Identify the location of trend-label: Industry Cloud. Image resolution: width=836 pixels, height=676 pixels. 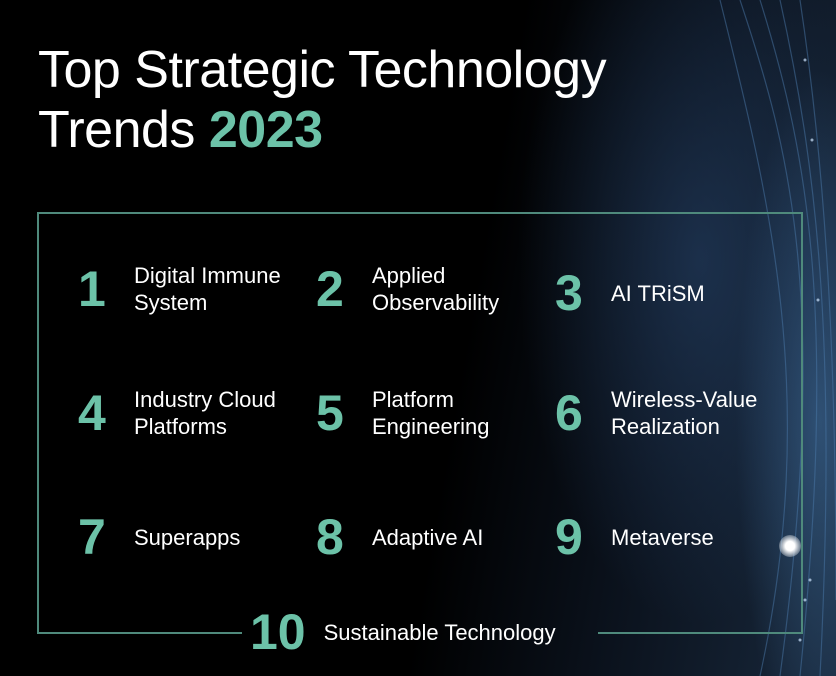
(205, 399).